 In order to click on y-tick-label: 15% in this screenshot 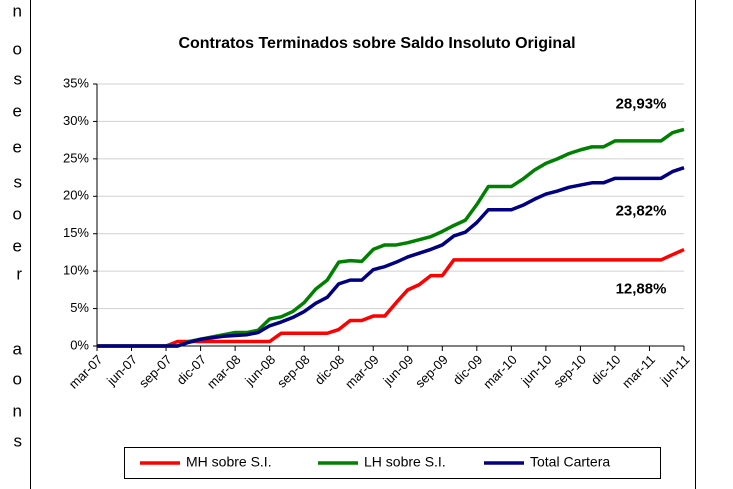, I will do `click(76, 232)`.